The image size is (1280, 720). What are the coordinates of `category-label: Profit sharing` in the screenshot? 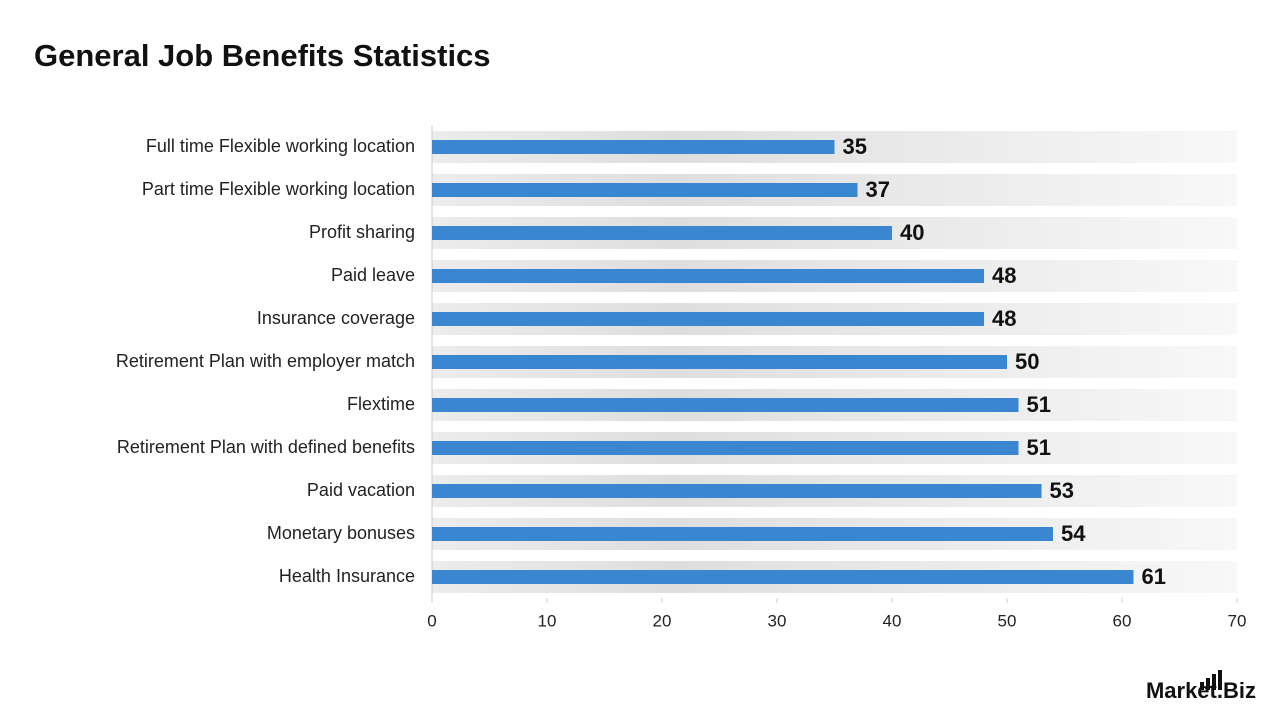 It's located at (362, 232).